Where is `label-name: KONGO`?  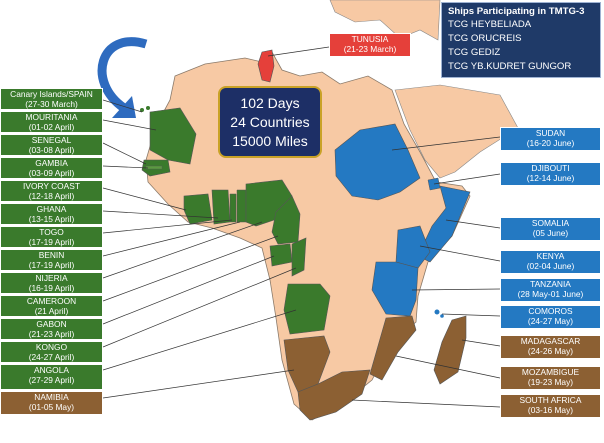 label-name: KONGO is located at coordinates (51, 347).